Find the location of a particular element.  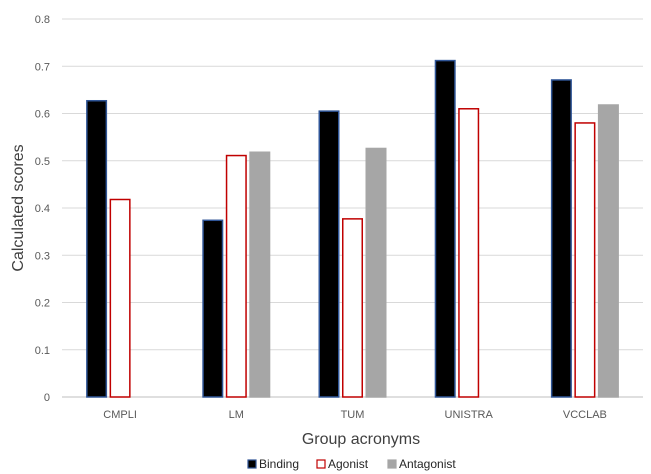

x-tick-label: CMPLI is located at coordinates (120, 415).